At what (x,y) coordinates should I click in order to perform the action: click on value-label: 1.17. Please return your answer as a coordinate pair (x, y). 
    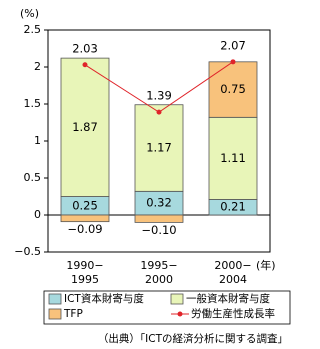
    Looking at the image, I should click on (159, 148).